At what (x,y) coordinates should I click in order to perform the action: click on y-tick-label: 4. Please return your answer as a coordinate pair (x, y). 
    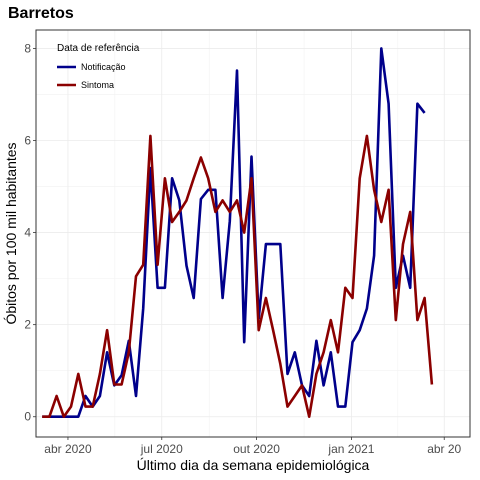
    Looking at the image, I should click on (27, 233).